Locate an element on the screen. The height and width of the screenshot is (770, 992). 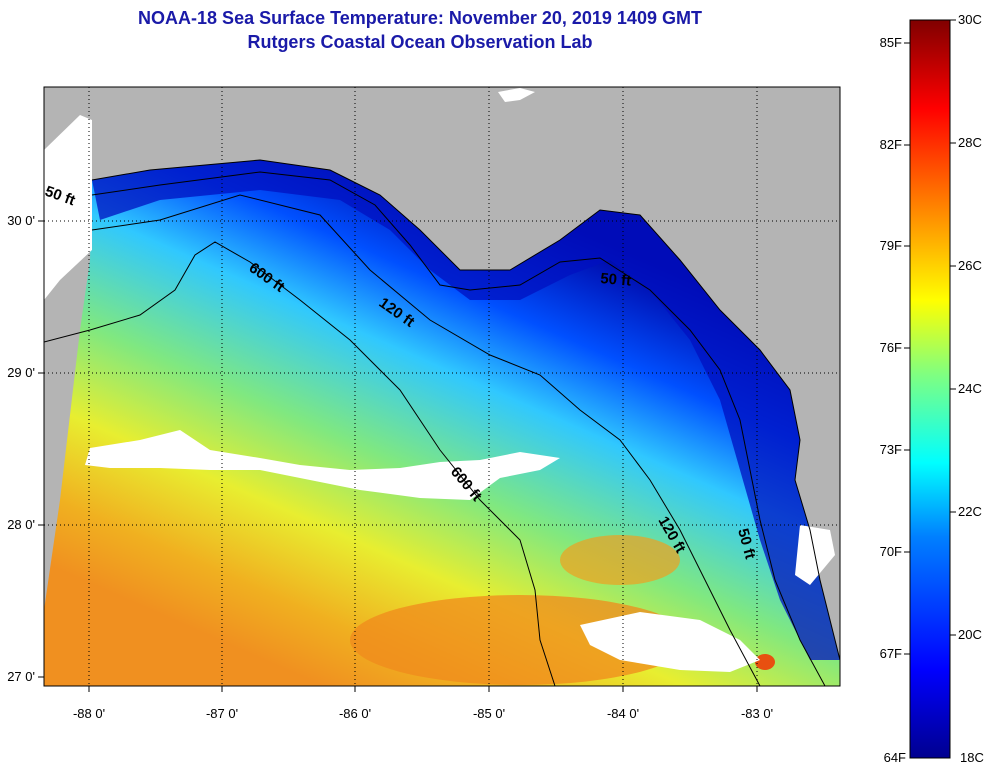
lon-tick-label: -83 0' is located at coordinates (757, 713).